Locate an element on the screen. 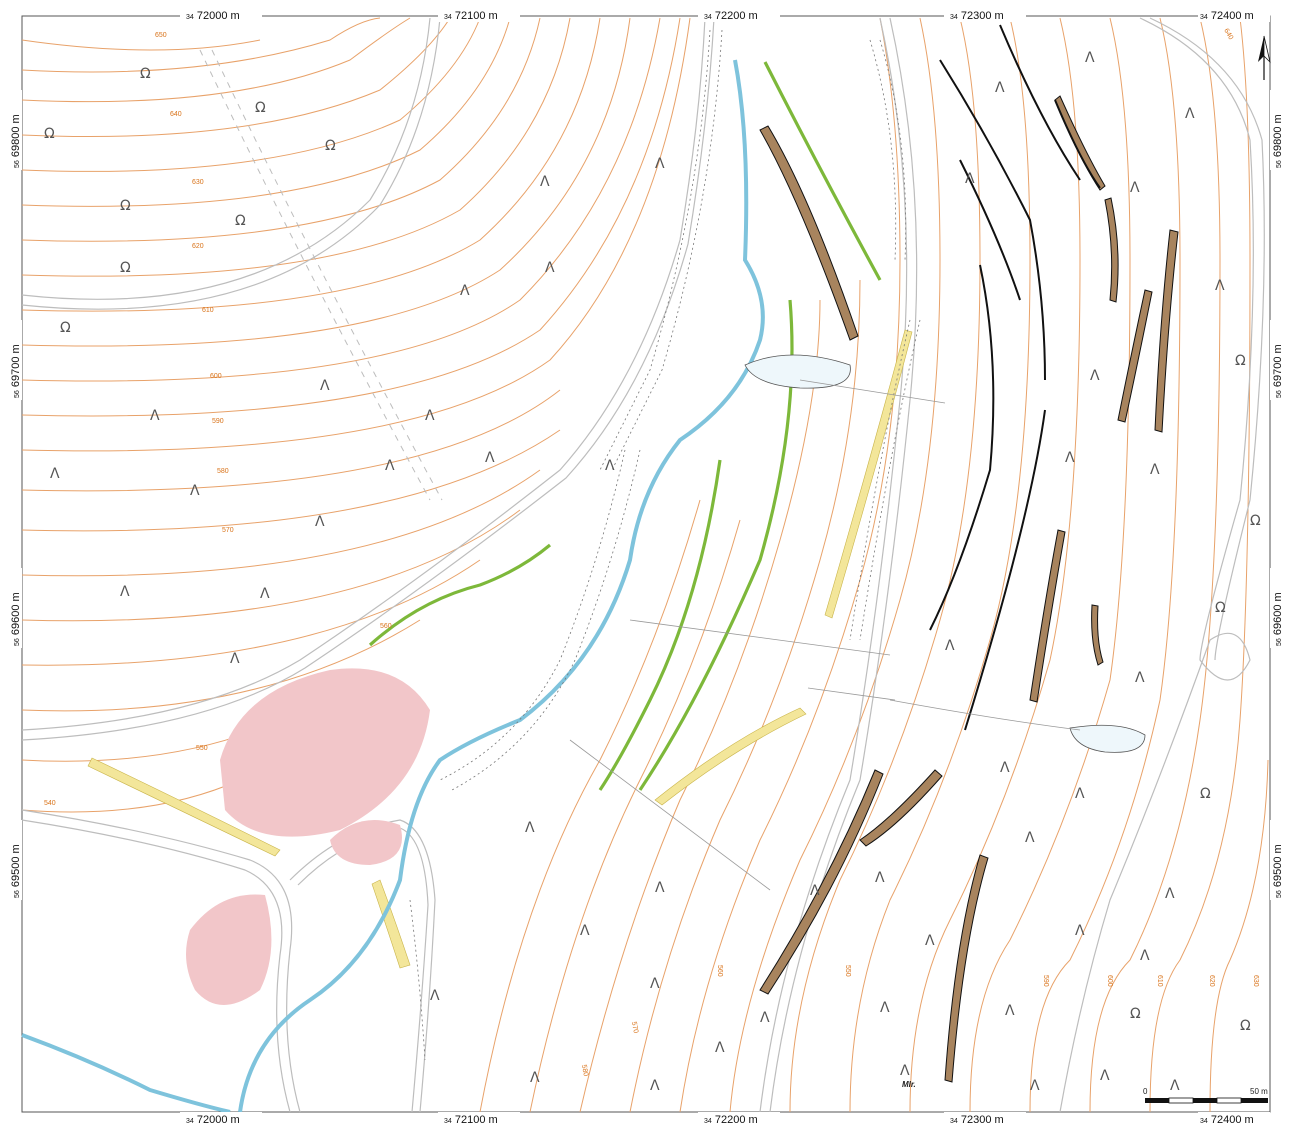  svg-text: 56 69600 m is located at coordinates (16, 619).